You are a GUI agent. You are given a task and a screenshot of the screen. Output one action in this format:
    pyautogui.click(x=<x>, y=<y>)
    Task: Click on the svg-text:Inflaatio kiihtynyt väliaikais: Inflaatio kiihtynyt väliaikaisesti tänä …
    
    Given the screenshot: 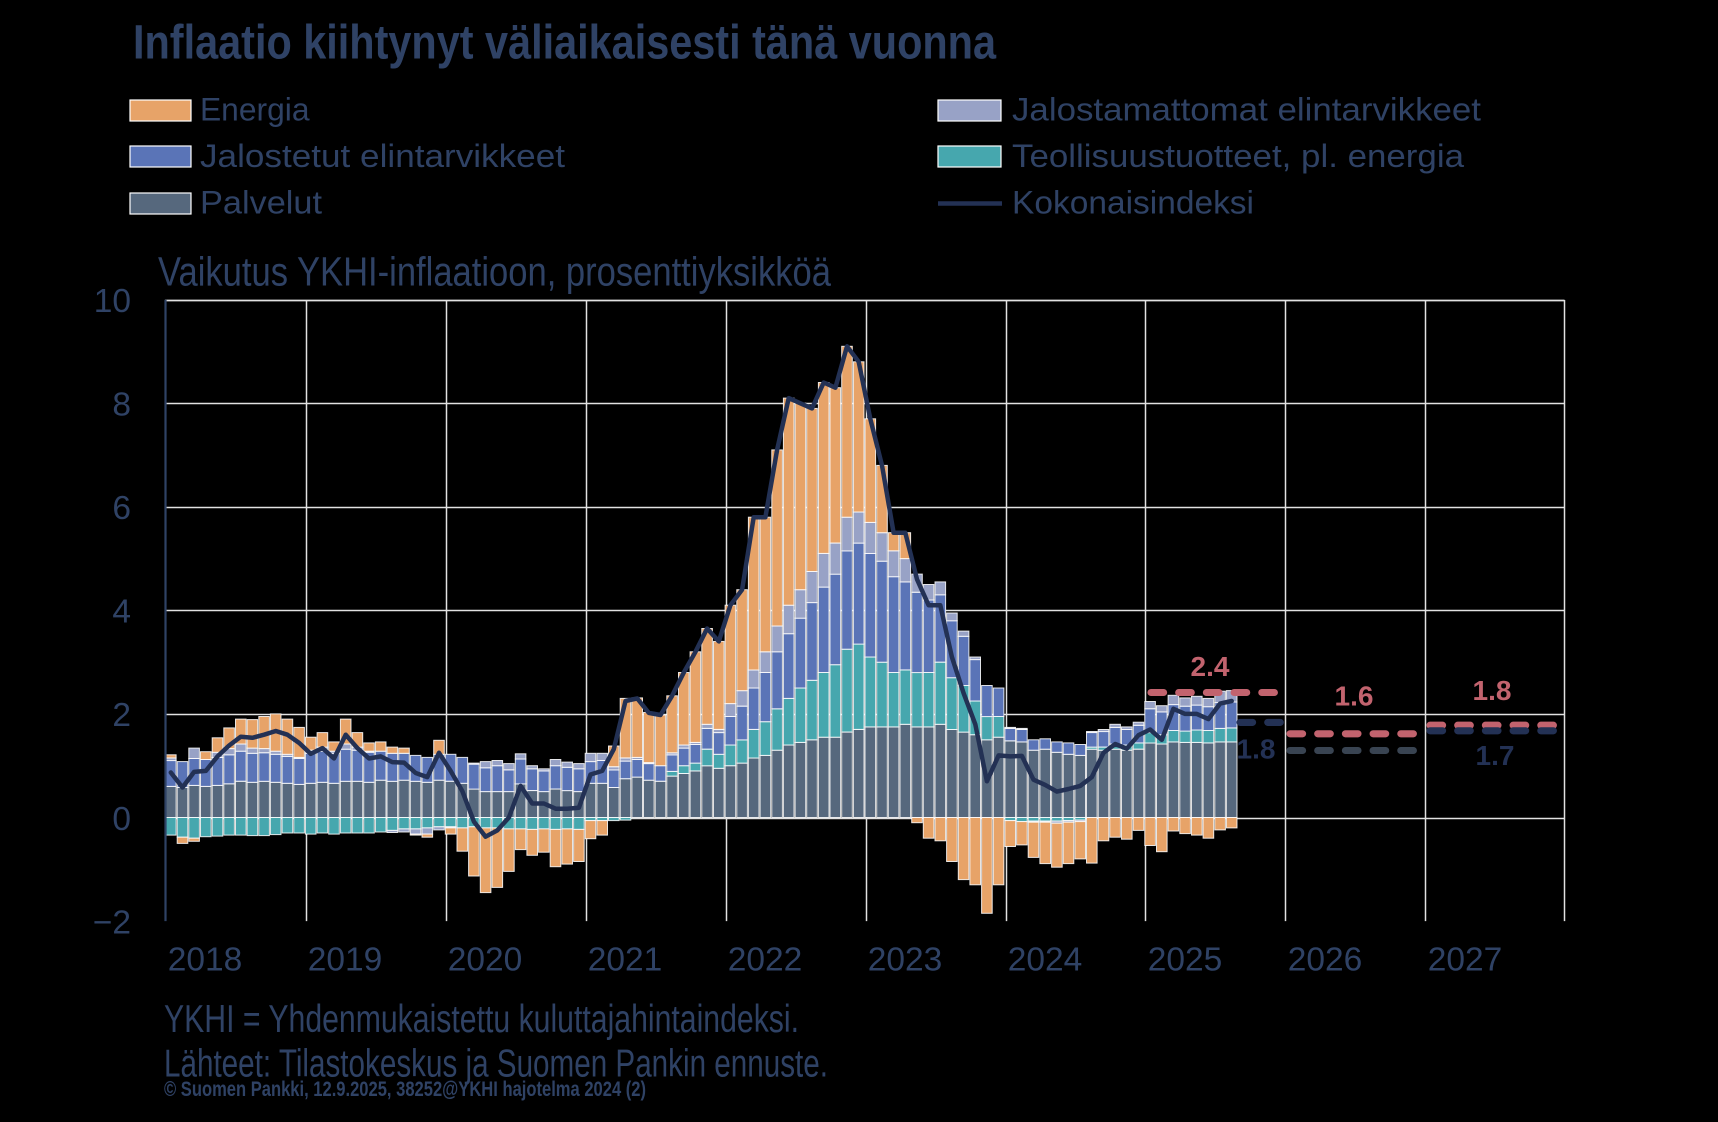 What is the action you would take?
    pyautogui.click(x=565, y=43)
    